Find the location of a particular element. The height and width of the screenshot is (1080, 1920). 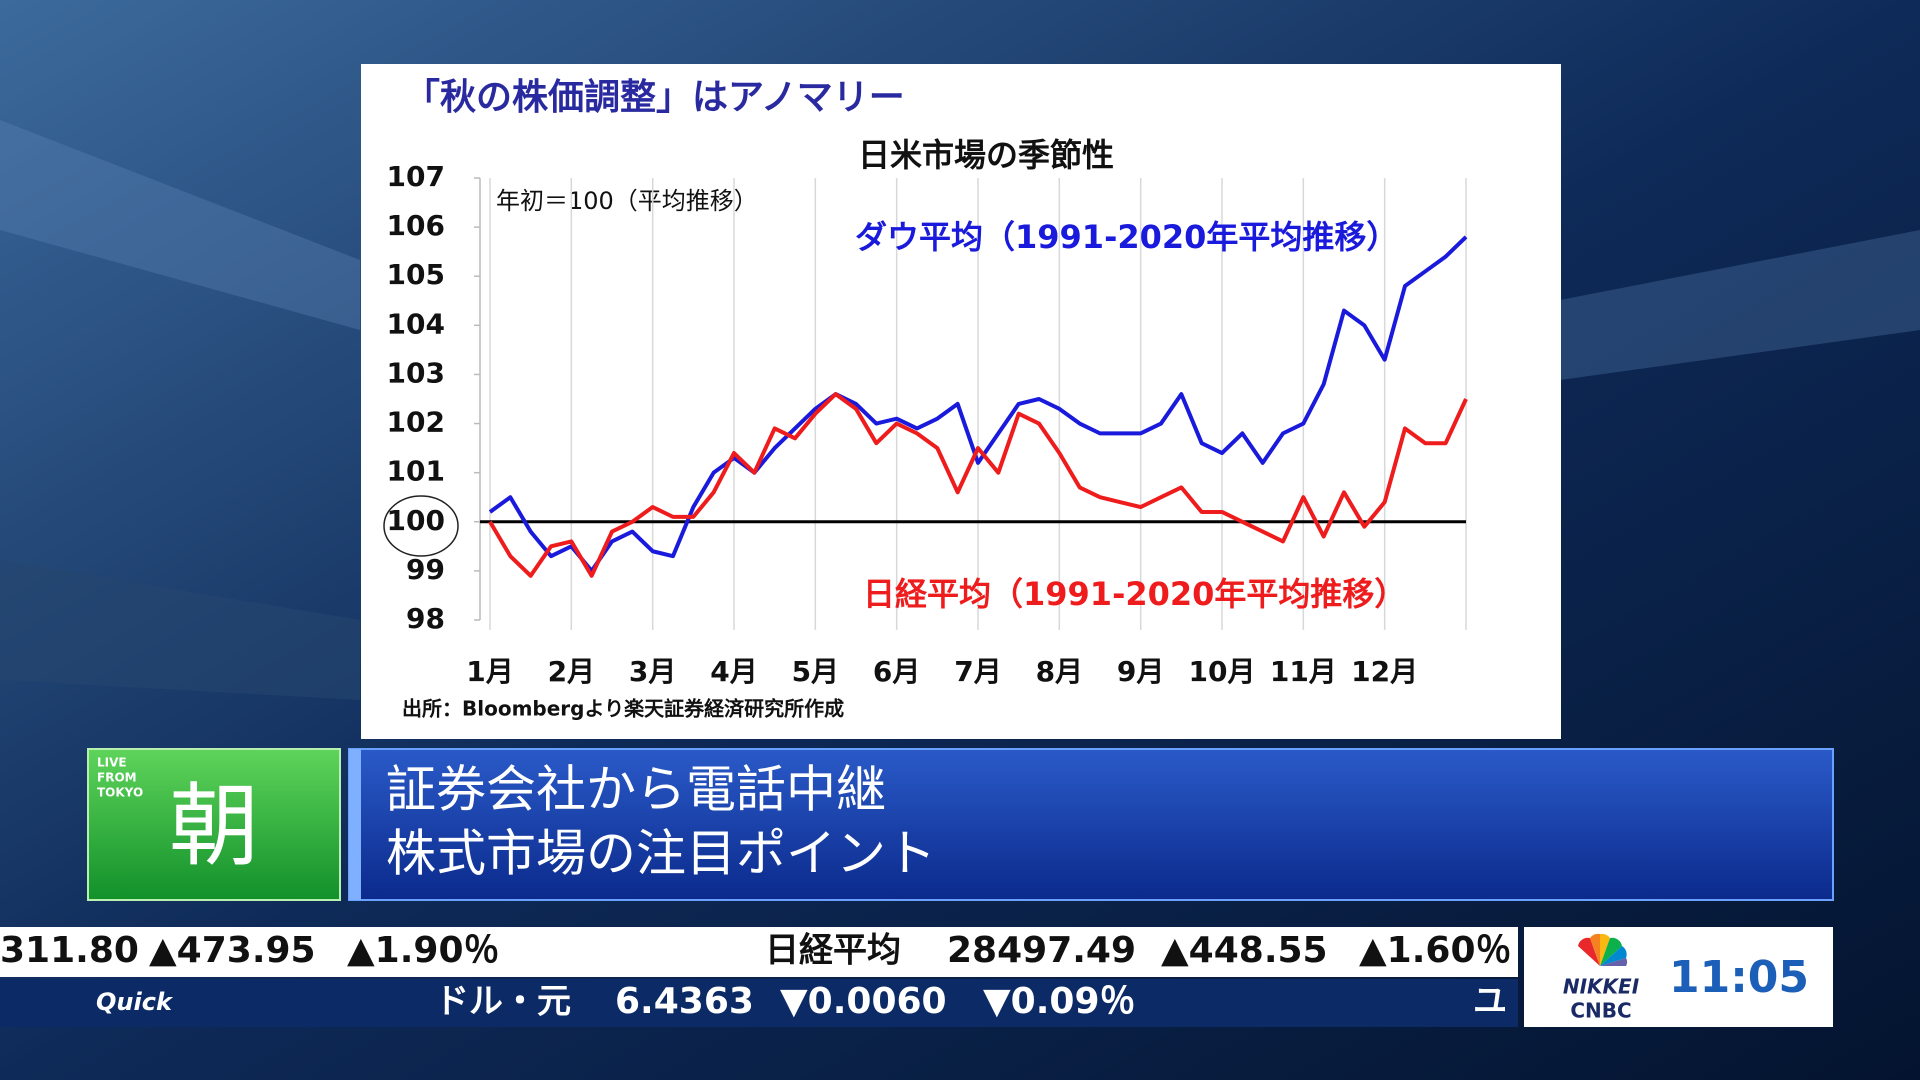

headline: 株式市場の注目ポイント is located at coordinates (661, 854).